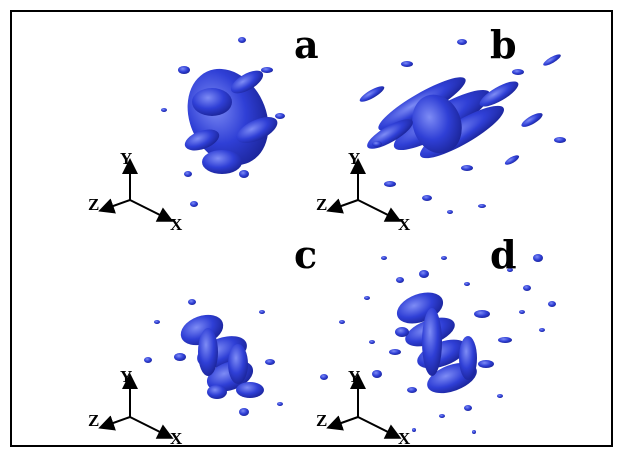  Describe the element at coordinates (364, 406) in the screenshot. I see `panel-d-axes` at that location.